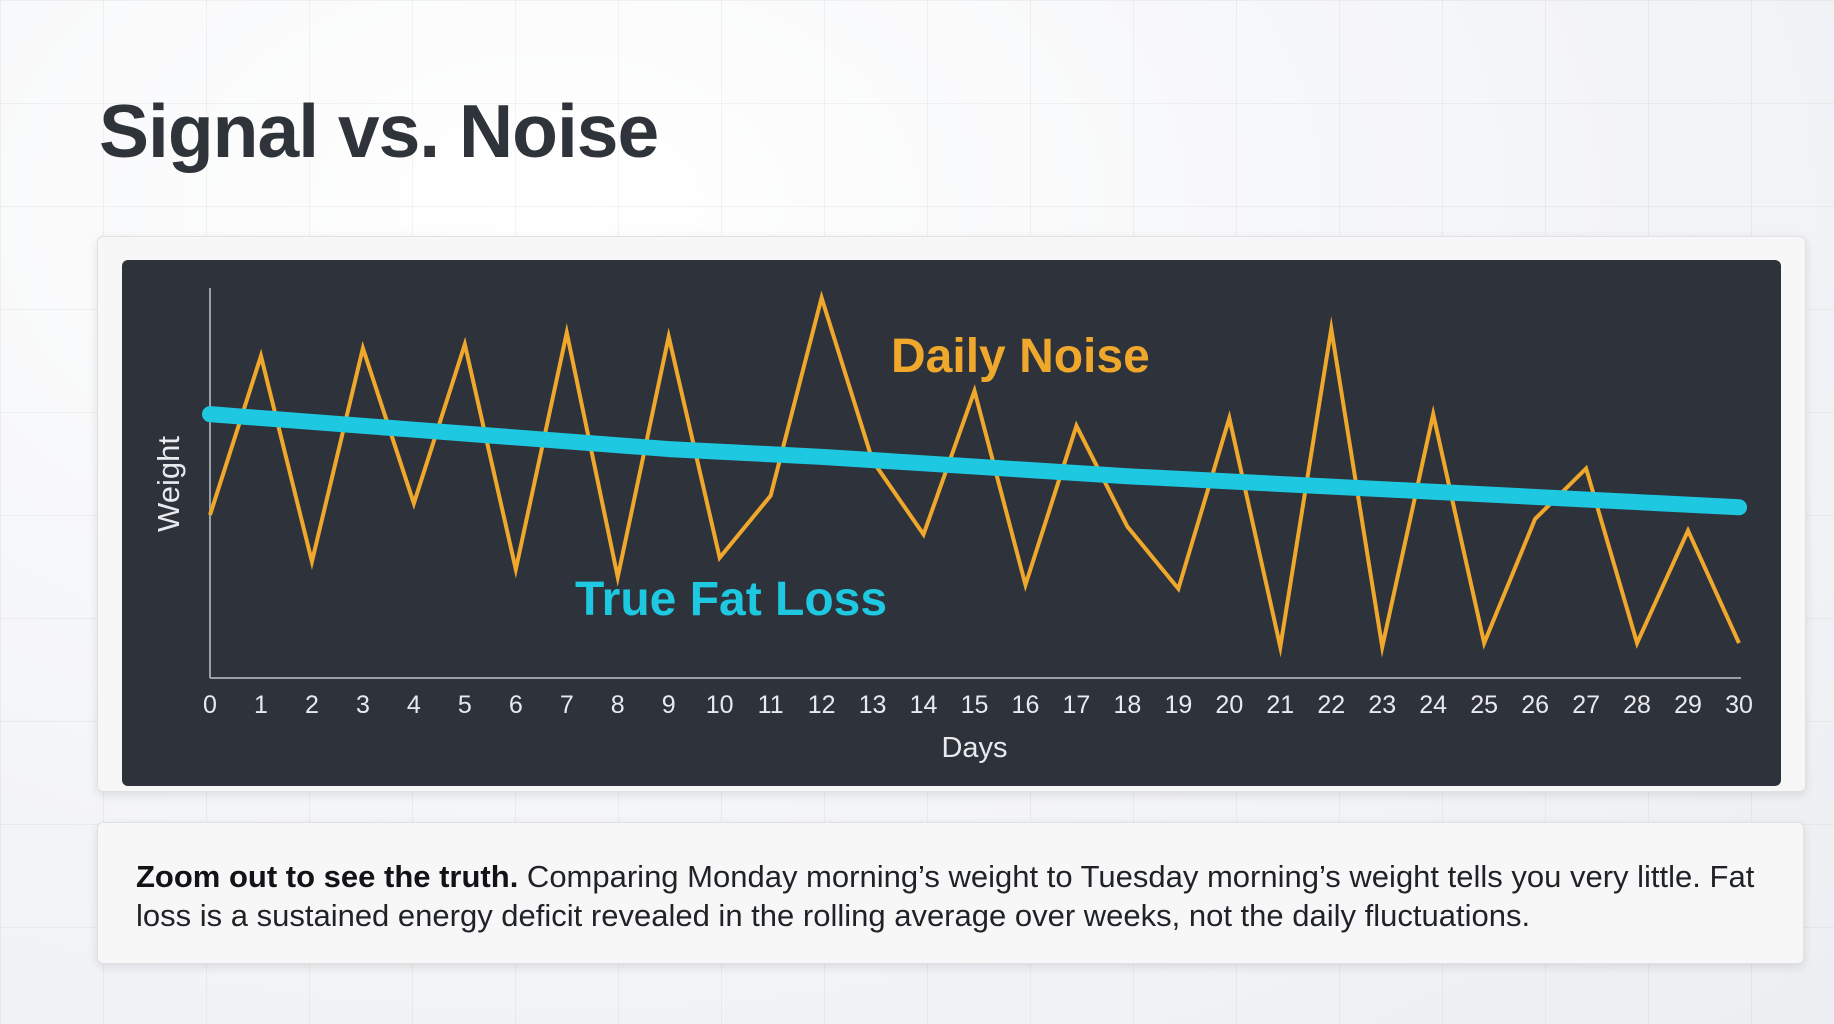 The height and width of the screenshot is (1024, 1834). Describe the element at coordinates (312, 705) in the screenshot. I see `x-tick-label: 2` at that location.